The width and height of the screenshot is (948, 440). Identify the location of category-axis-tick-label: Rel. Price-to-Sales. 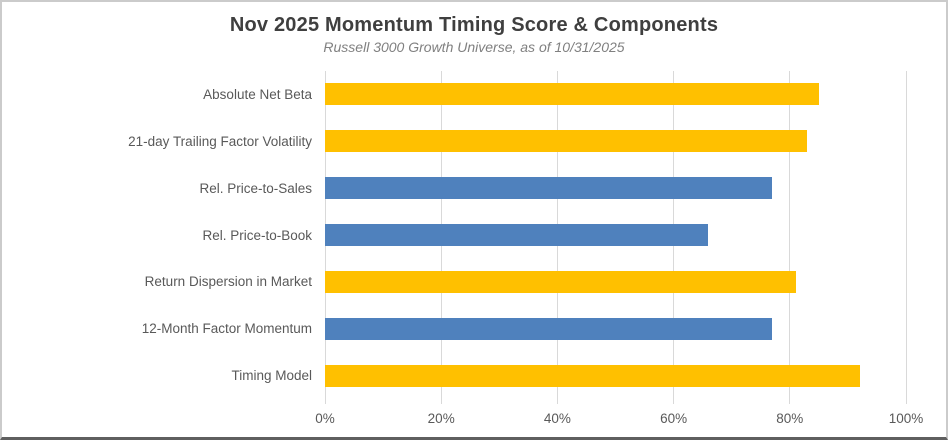
(255, 188).